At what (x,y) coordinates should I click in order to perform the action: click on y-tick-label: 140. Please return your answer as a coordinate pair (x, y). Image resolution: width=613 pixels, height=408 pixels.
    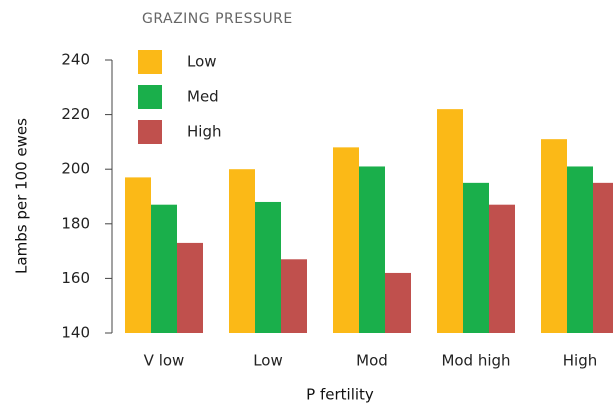
    Looking at the image, I should click on (75, 333).